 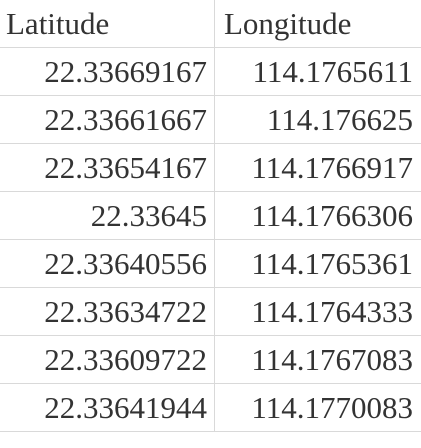 I want to click on table-row: 22.33641944 114.1770083, so click(x=210, y=408).